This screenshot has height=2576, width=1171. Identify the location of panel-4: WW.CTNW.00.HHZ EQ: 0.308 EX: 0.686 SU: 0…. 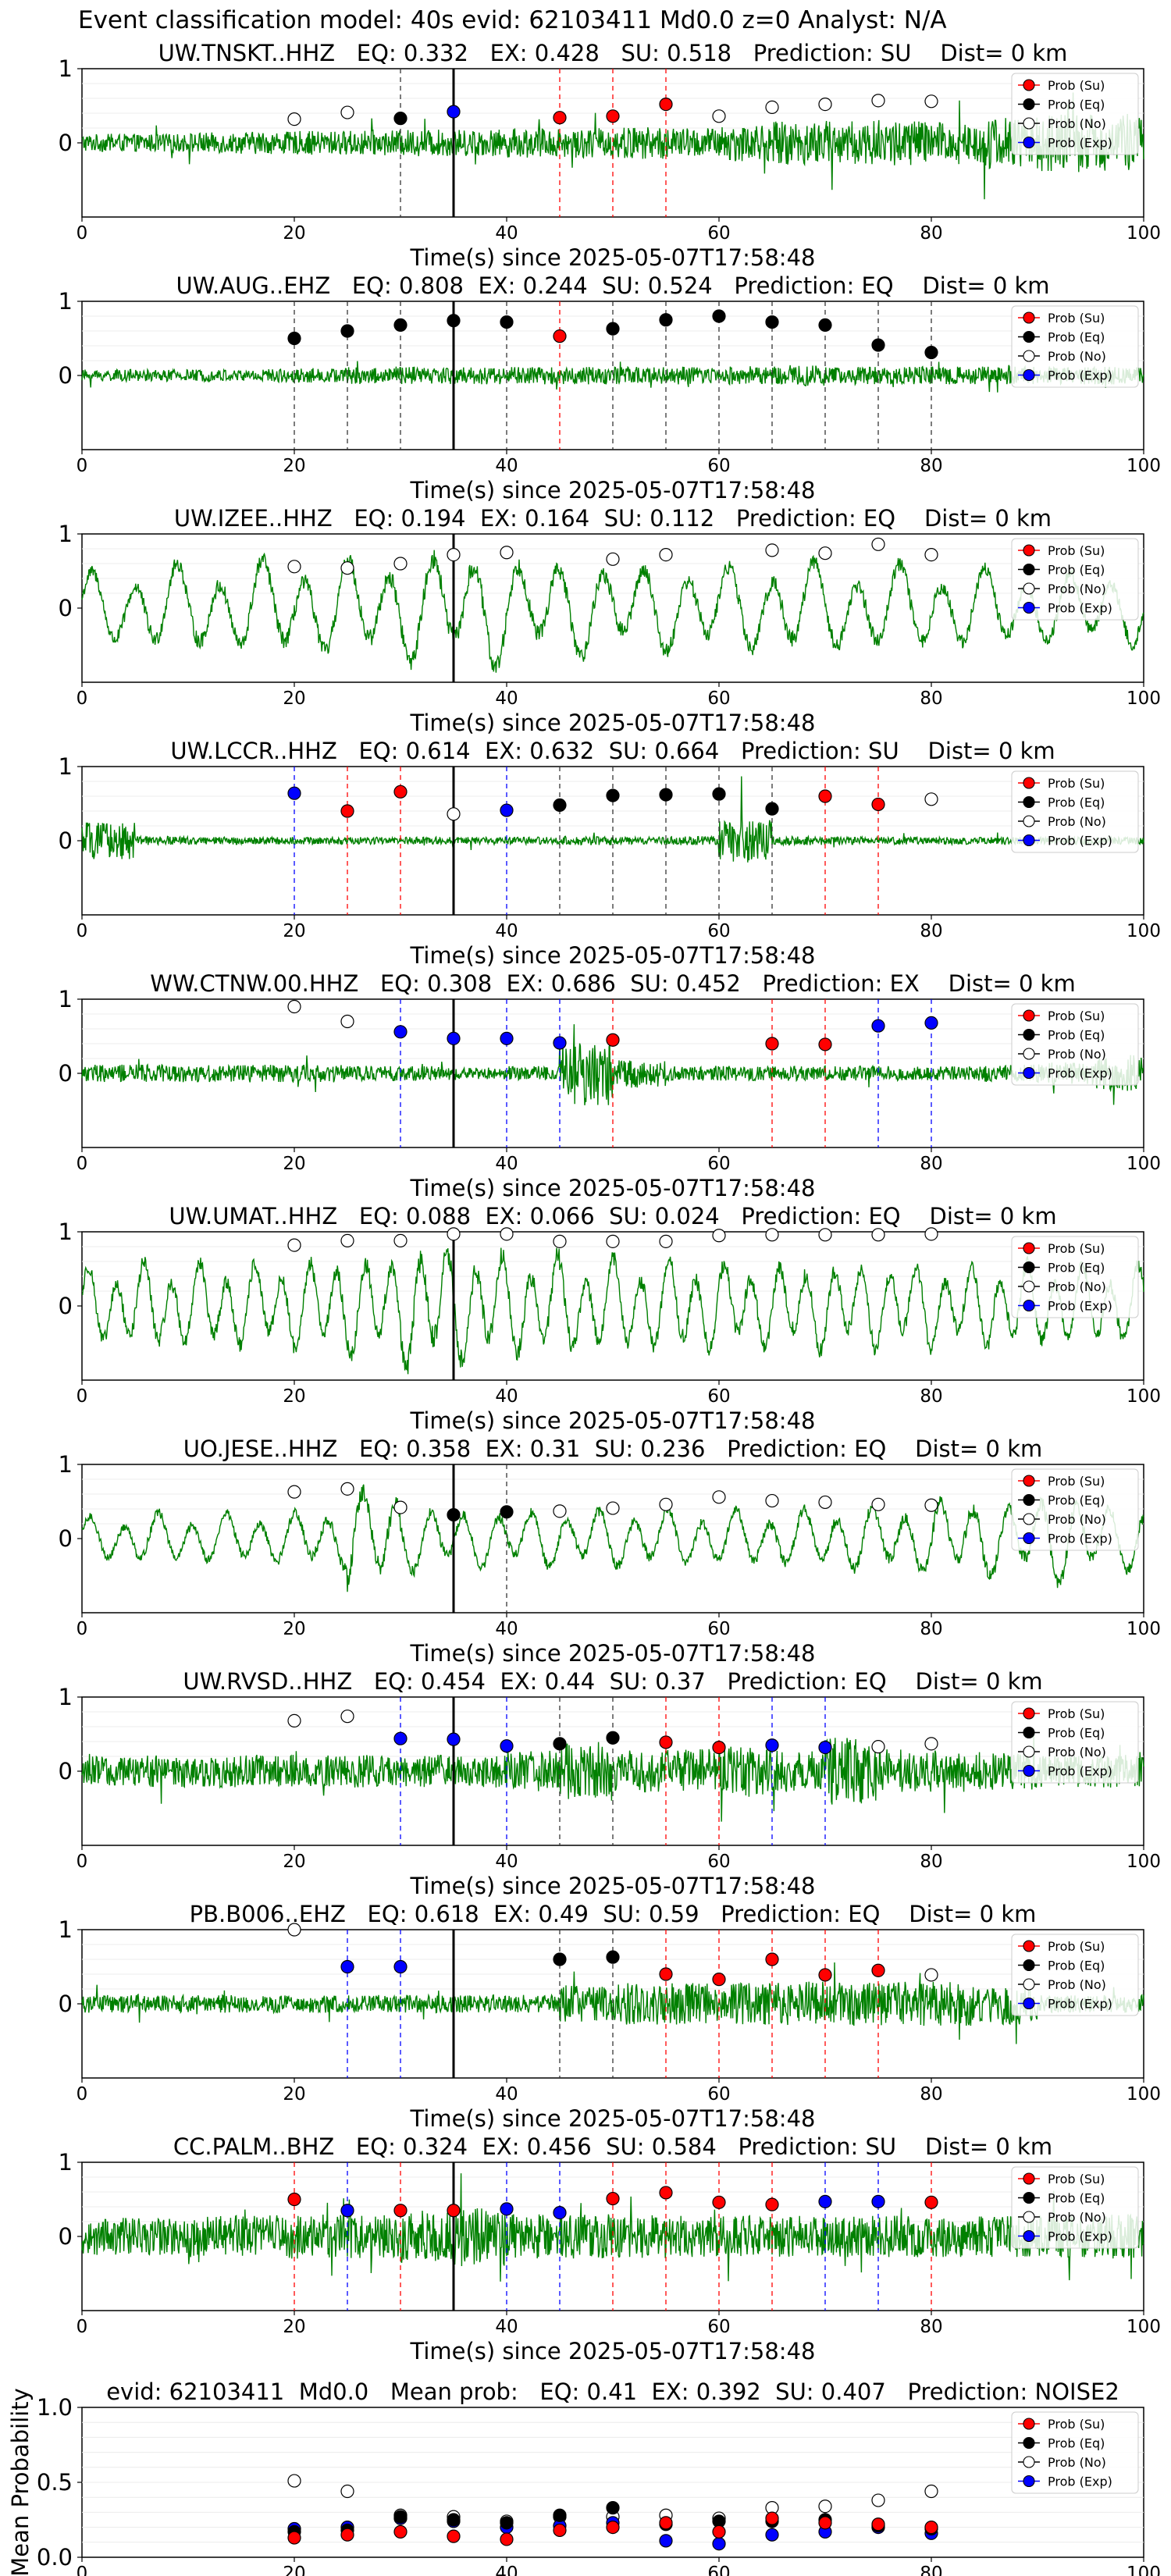
(610, 1085).